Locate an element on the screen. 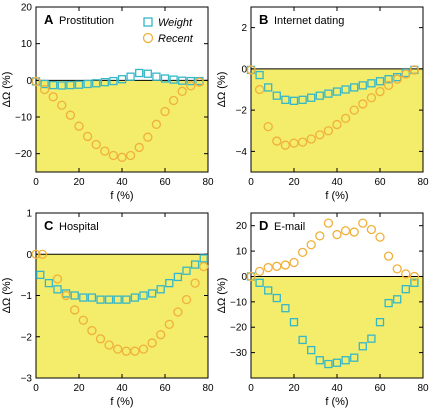 The width and height of the screenshot is (430, 408). y-tick-label: −20 is located at coordinates (238, 328).